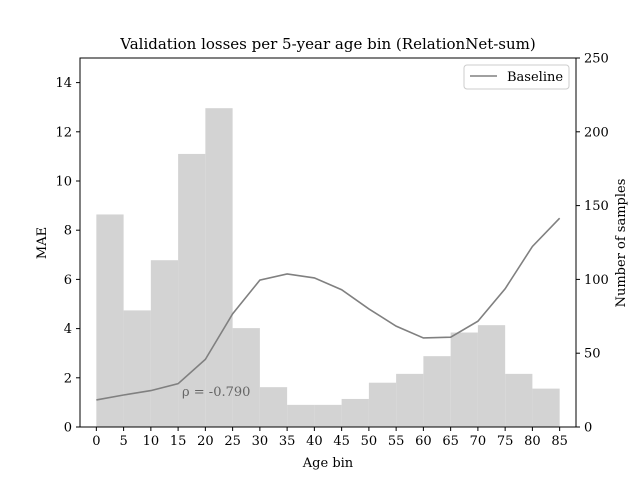 This screenshot has width=640, height=480. Describe the element at coordinates (559, 441) in the screenshot. I see `x-tick-label: 85` at that location.